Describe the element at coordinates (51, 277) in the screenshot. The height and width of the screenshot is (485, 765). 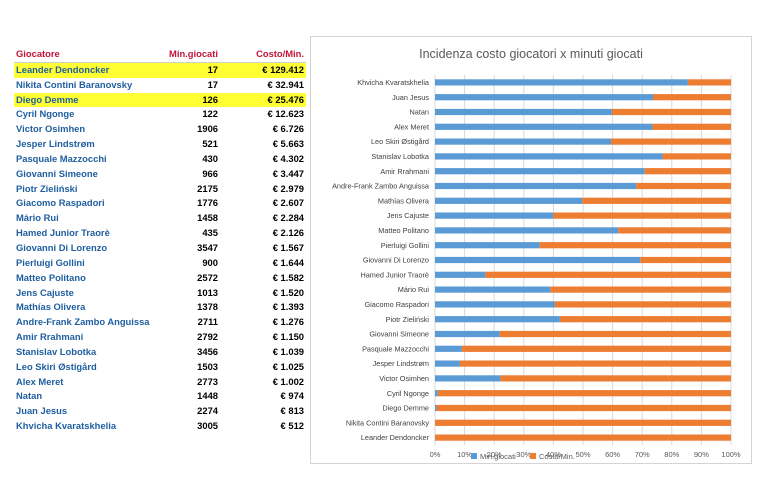
I see `player-name: Matteo Politano` at that location.